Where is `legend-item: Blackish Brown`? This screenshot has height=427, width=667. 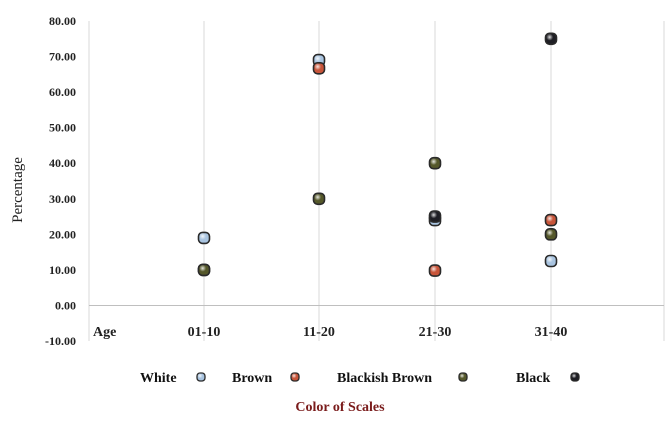
legend-item: Blackish Brown is located at coordinates (402, 378).